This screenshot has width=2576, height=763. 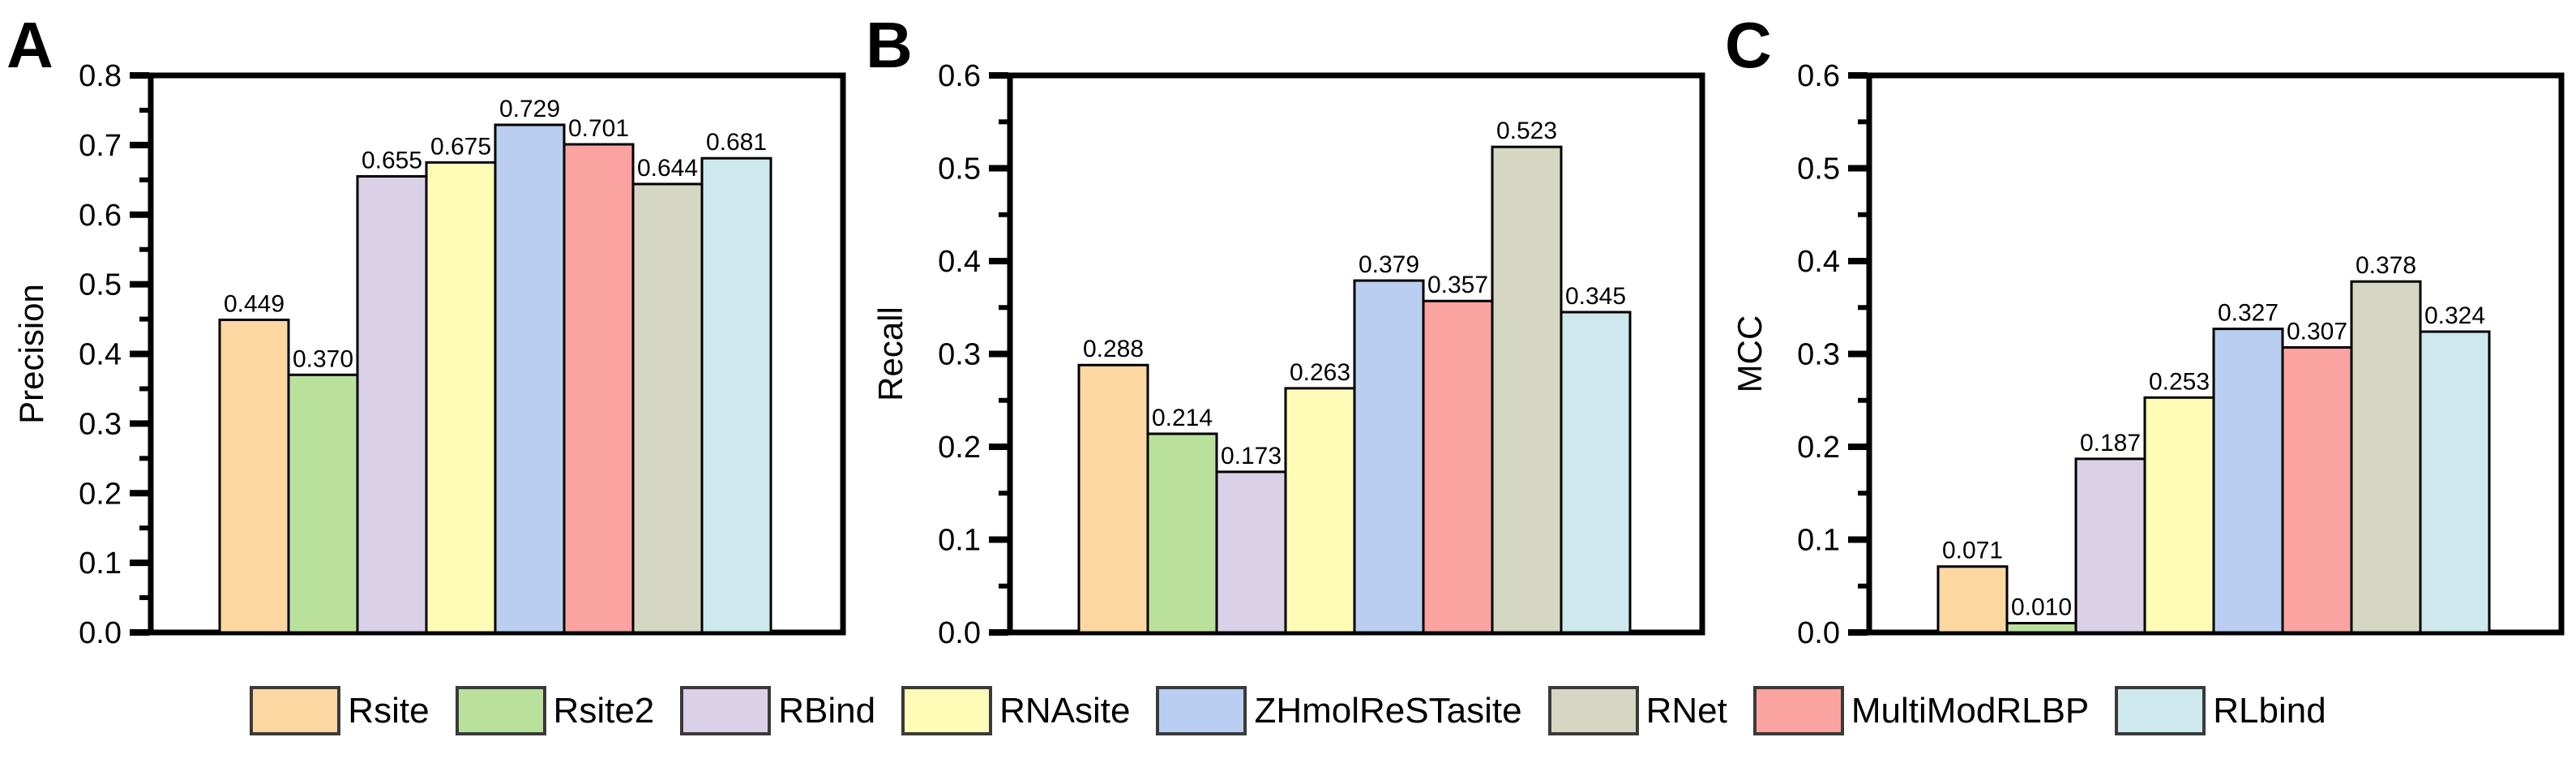 I want to click on legend-item-rbind: RBind, so click(x=777, y=710).